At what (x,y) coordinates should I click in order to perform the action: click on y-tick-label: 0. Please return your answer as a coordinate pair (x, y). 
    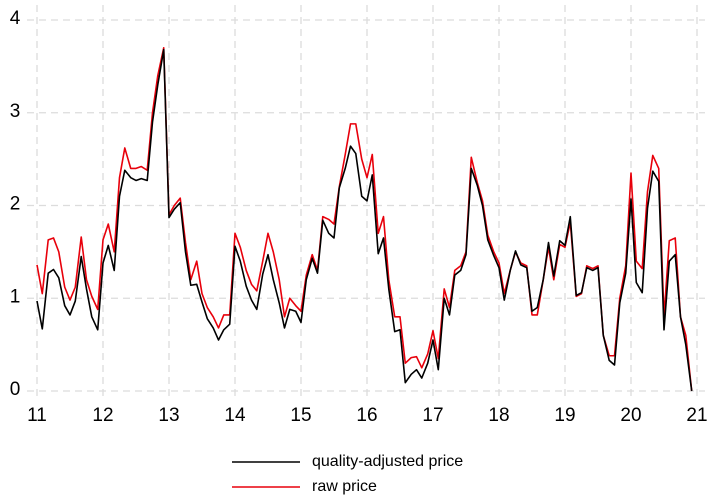
    Looking at the image, I should click on (15, 389).